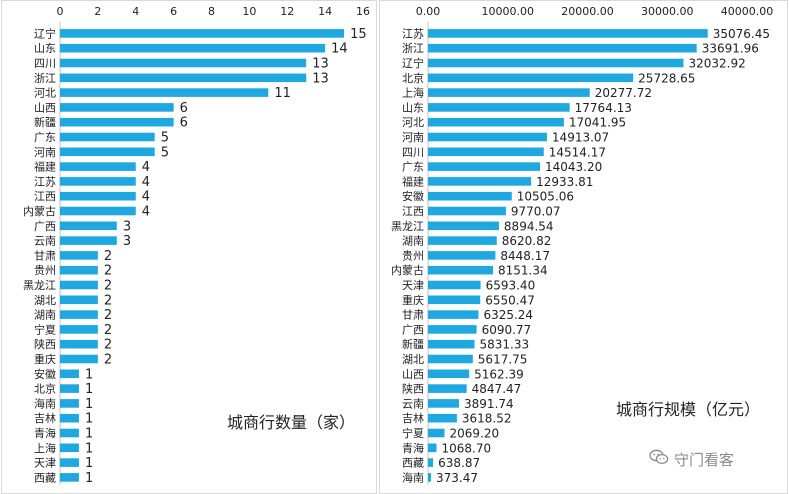 This screenshot has height=494, width=789. What do you see at coordinates (545, 197) in the screenshot?
I see `data-value-label: 10505.06` at bounding box center [545, 197].